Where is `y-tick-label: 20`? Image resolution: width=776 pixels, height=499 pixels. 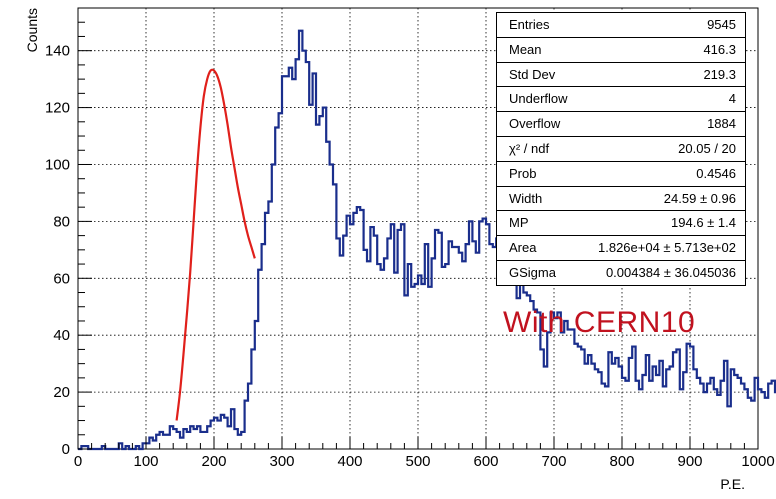 y-tick-label: 20 is located at coordinates (61, 392).